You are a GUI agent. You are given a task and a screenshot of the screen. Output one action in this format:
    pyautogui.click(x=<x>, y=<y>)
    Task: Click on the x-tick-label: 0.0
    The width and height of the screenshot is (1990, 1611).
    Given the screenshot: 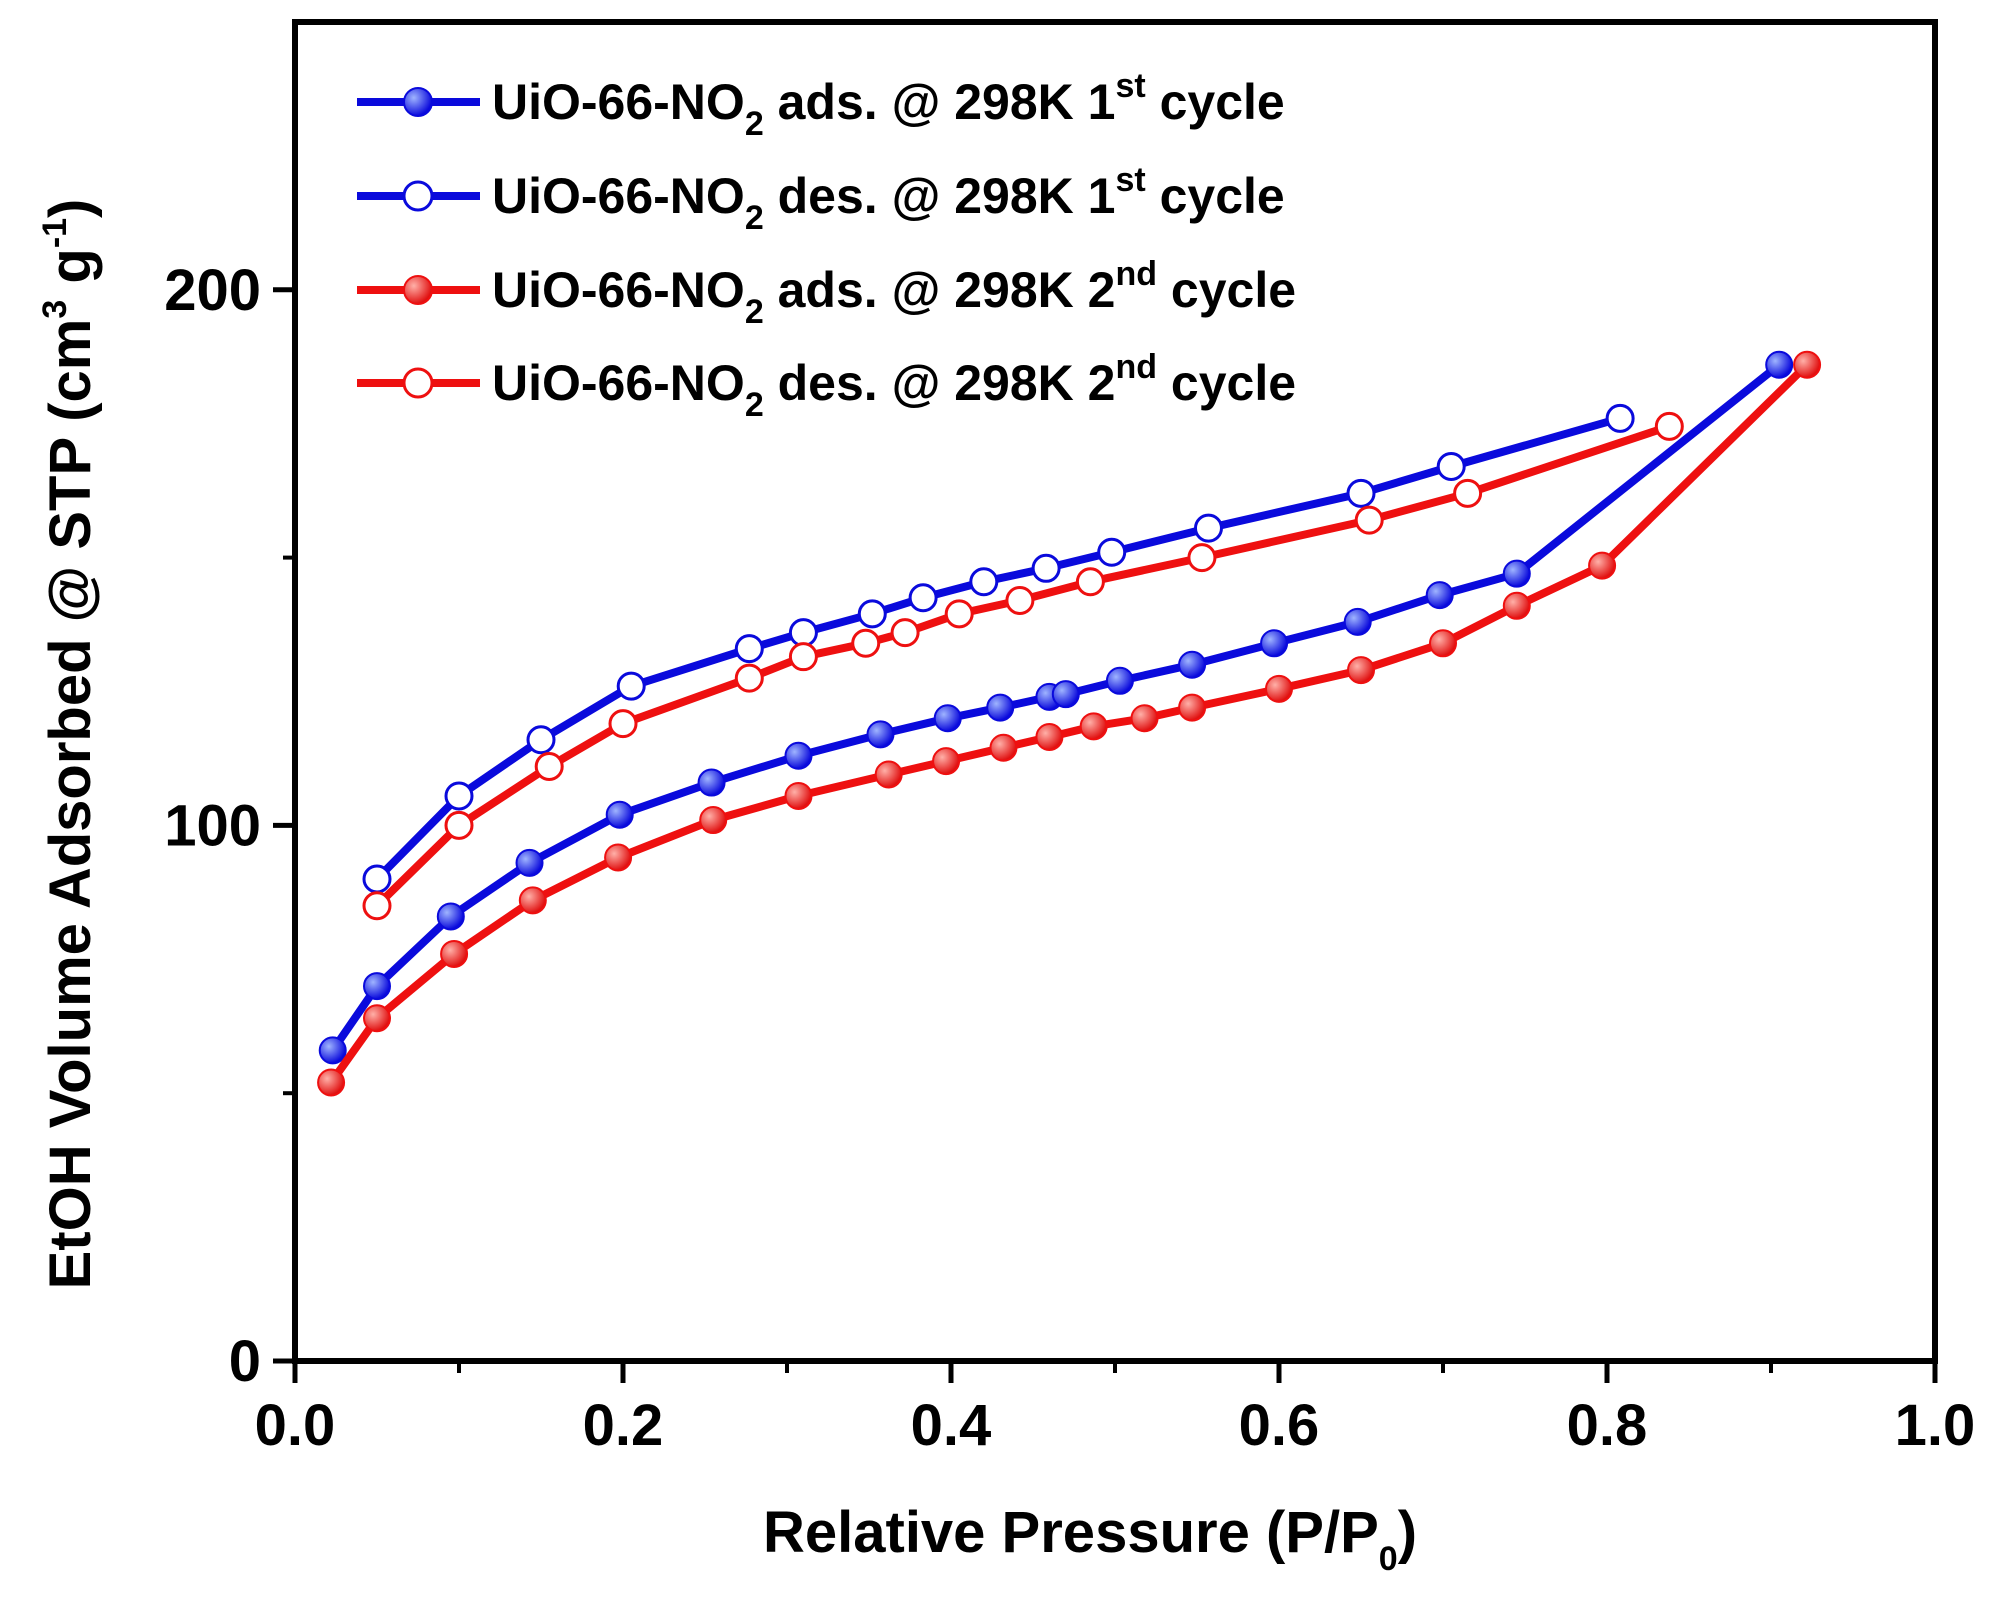 What is the action you would take?
    pyautogui.click(x=295, y=1425)
    